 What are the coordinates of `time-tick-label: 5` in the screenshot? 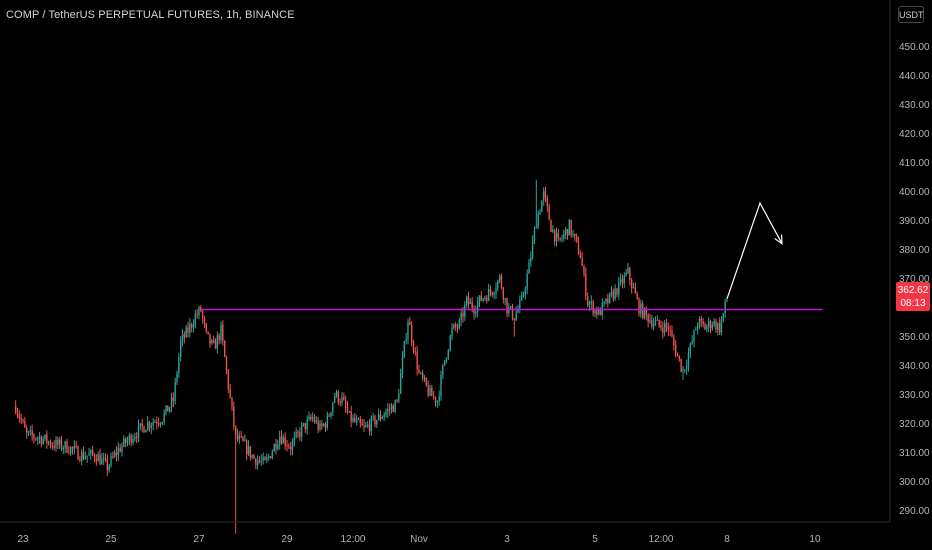 It's located at (595, 539).